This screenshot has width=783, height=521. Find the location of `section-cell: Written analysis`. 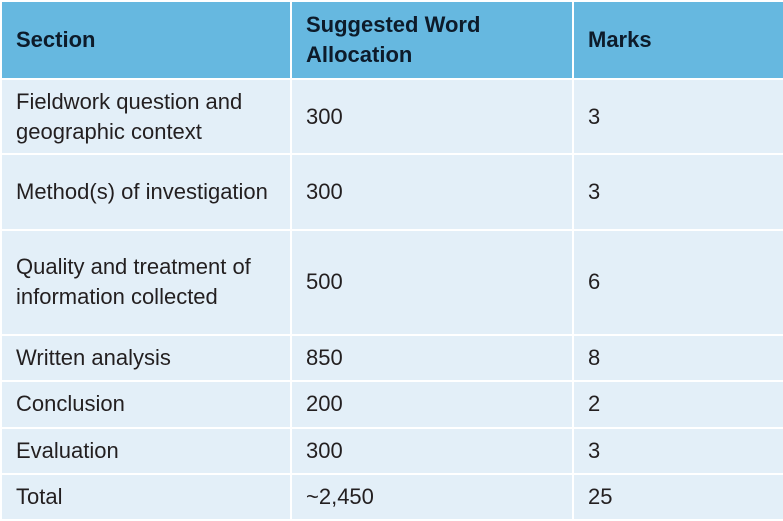

section-cell: Written analysis is located at coordinates (146, 358).